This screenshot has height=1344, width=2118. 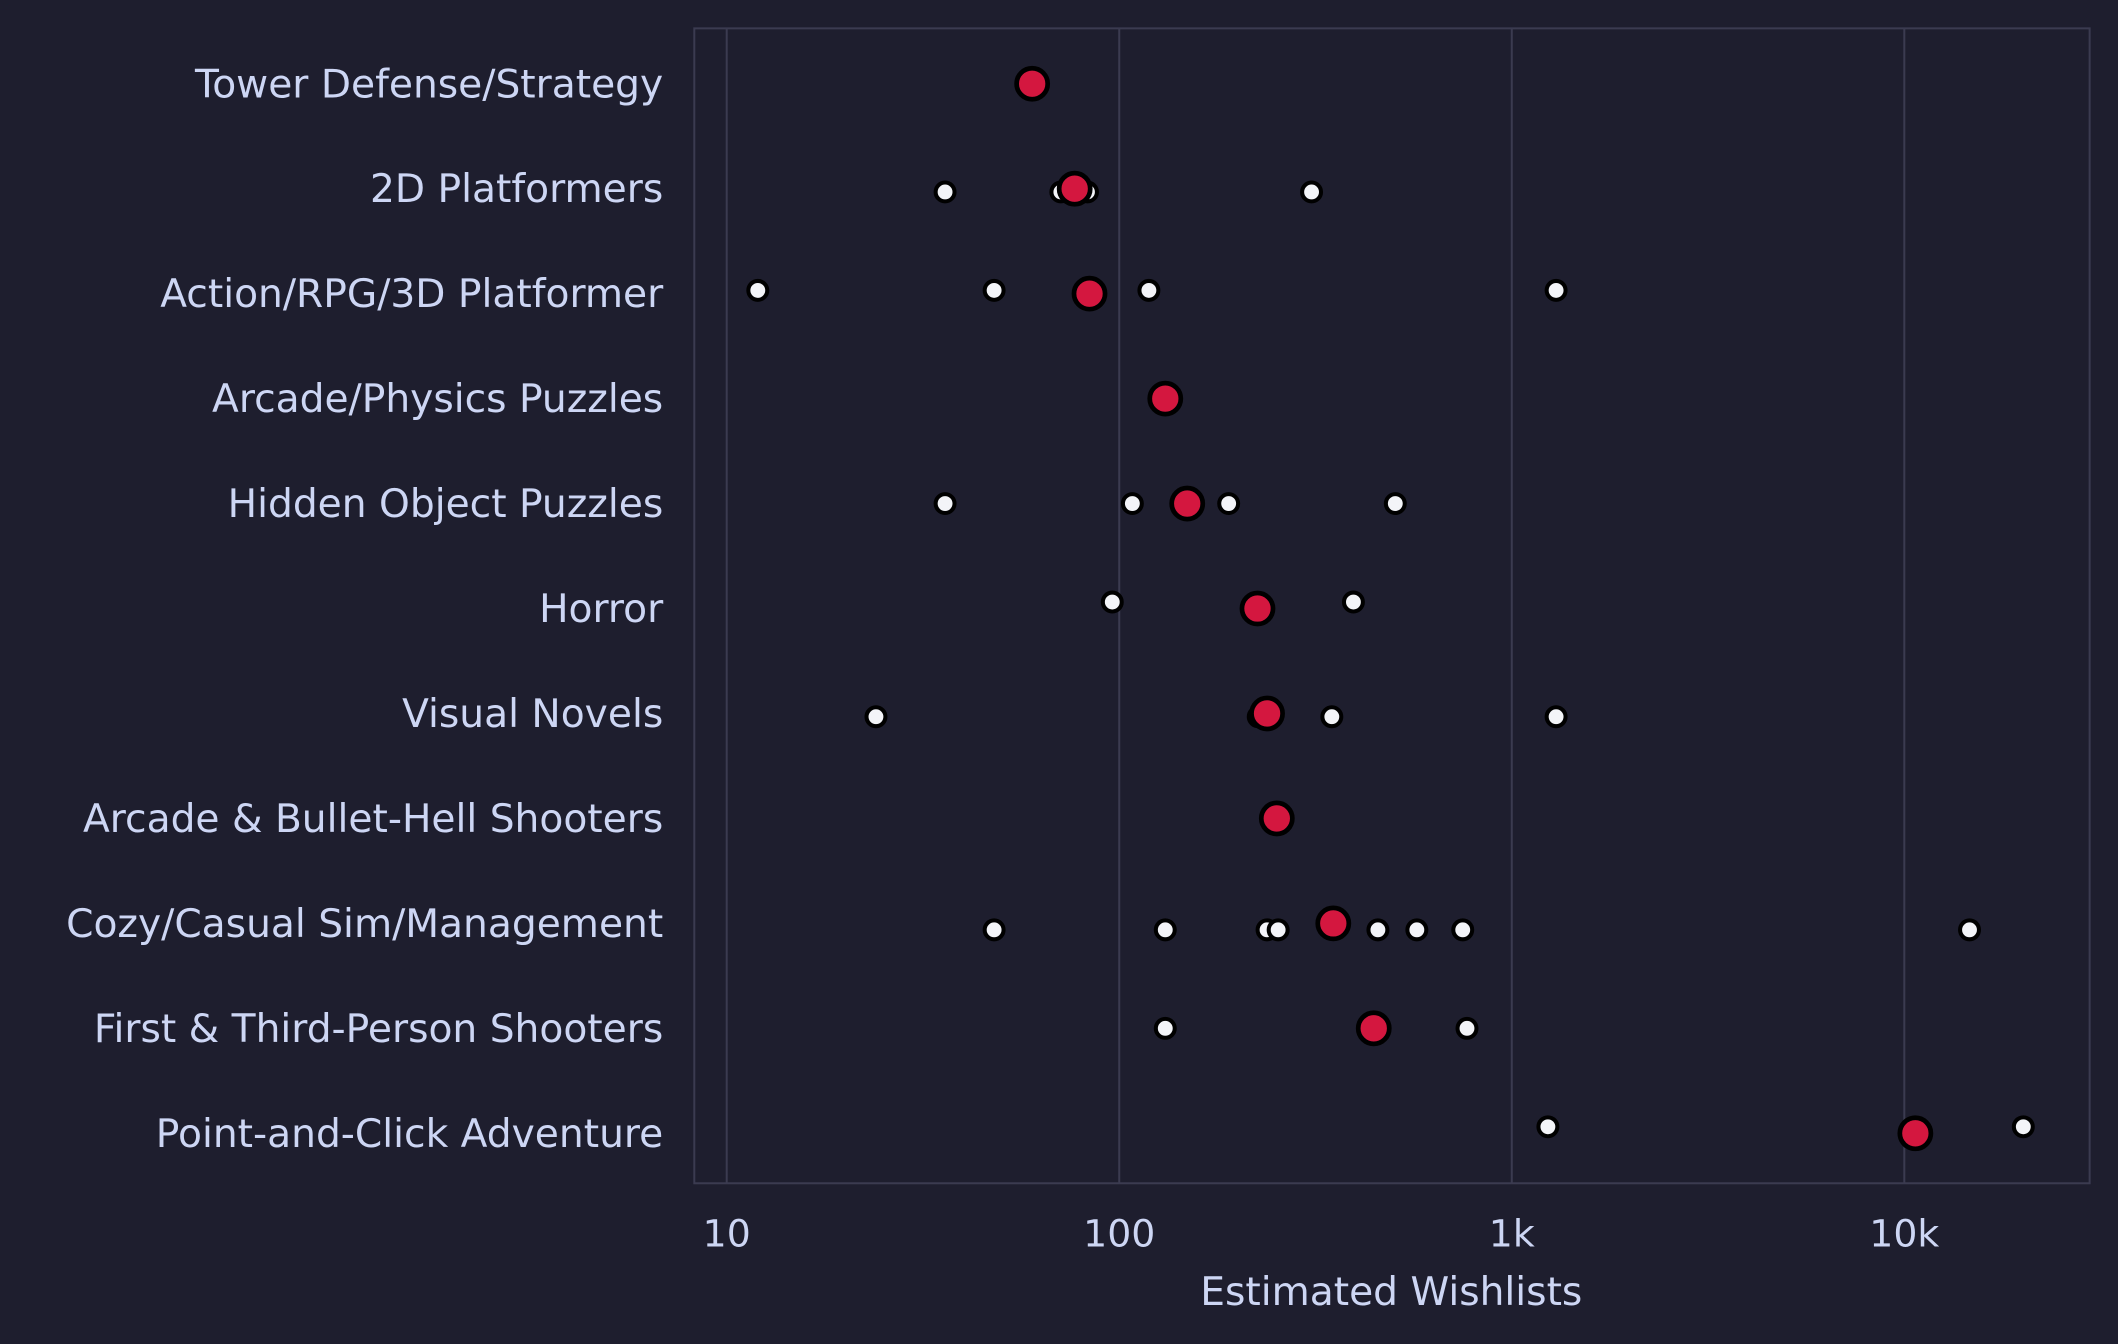 I want to click on y-category-label: Point-and-Click Adventure, so click(x=409, y=1134).